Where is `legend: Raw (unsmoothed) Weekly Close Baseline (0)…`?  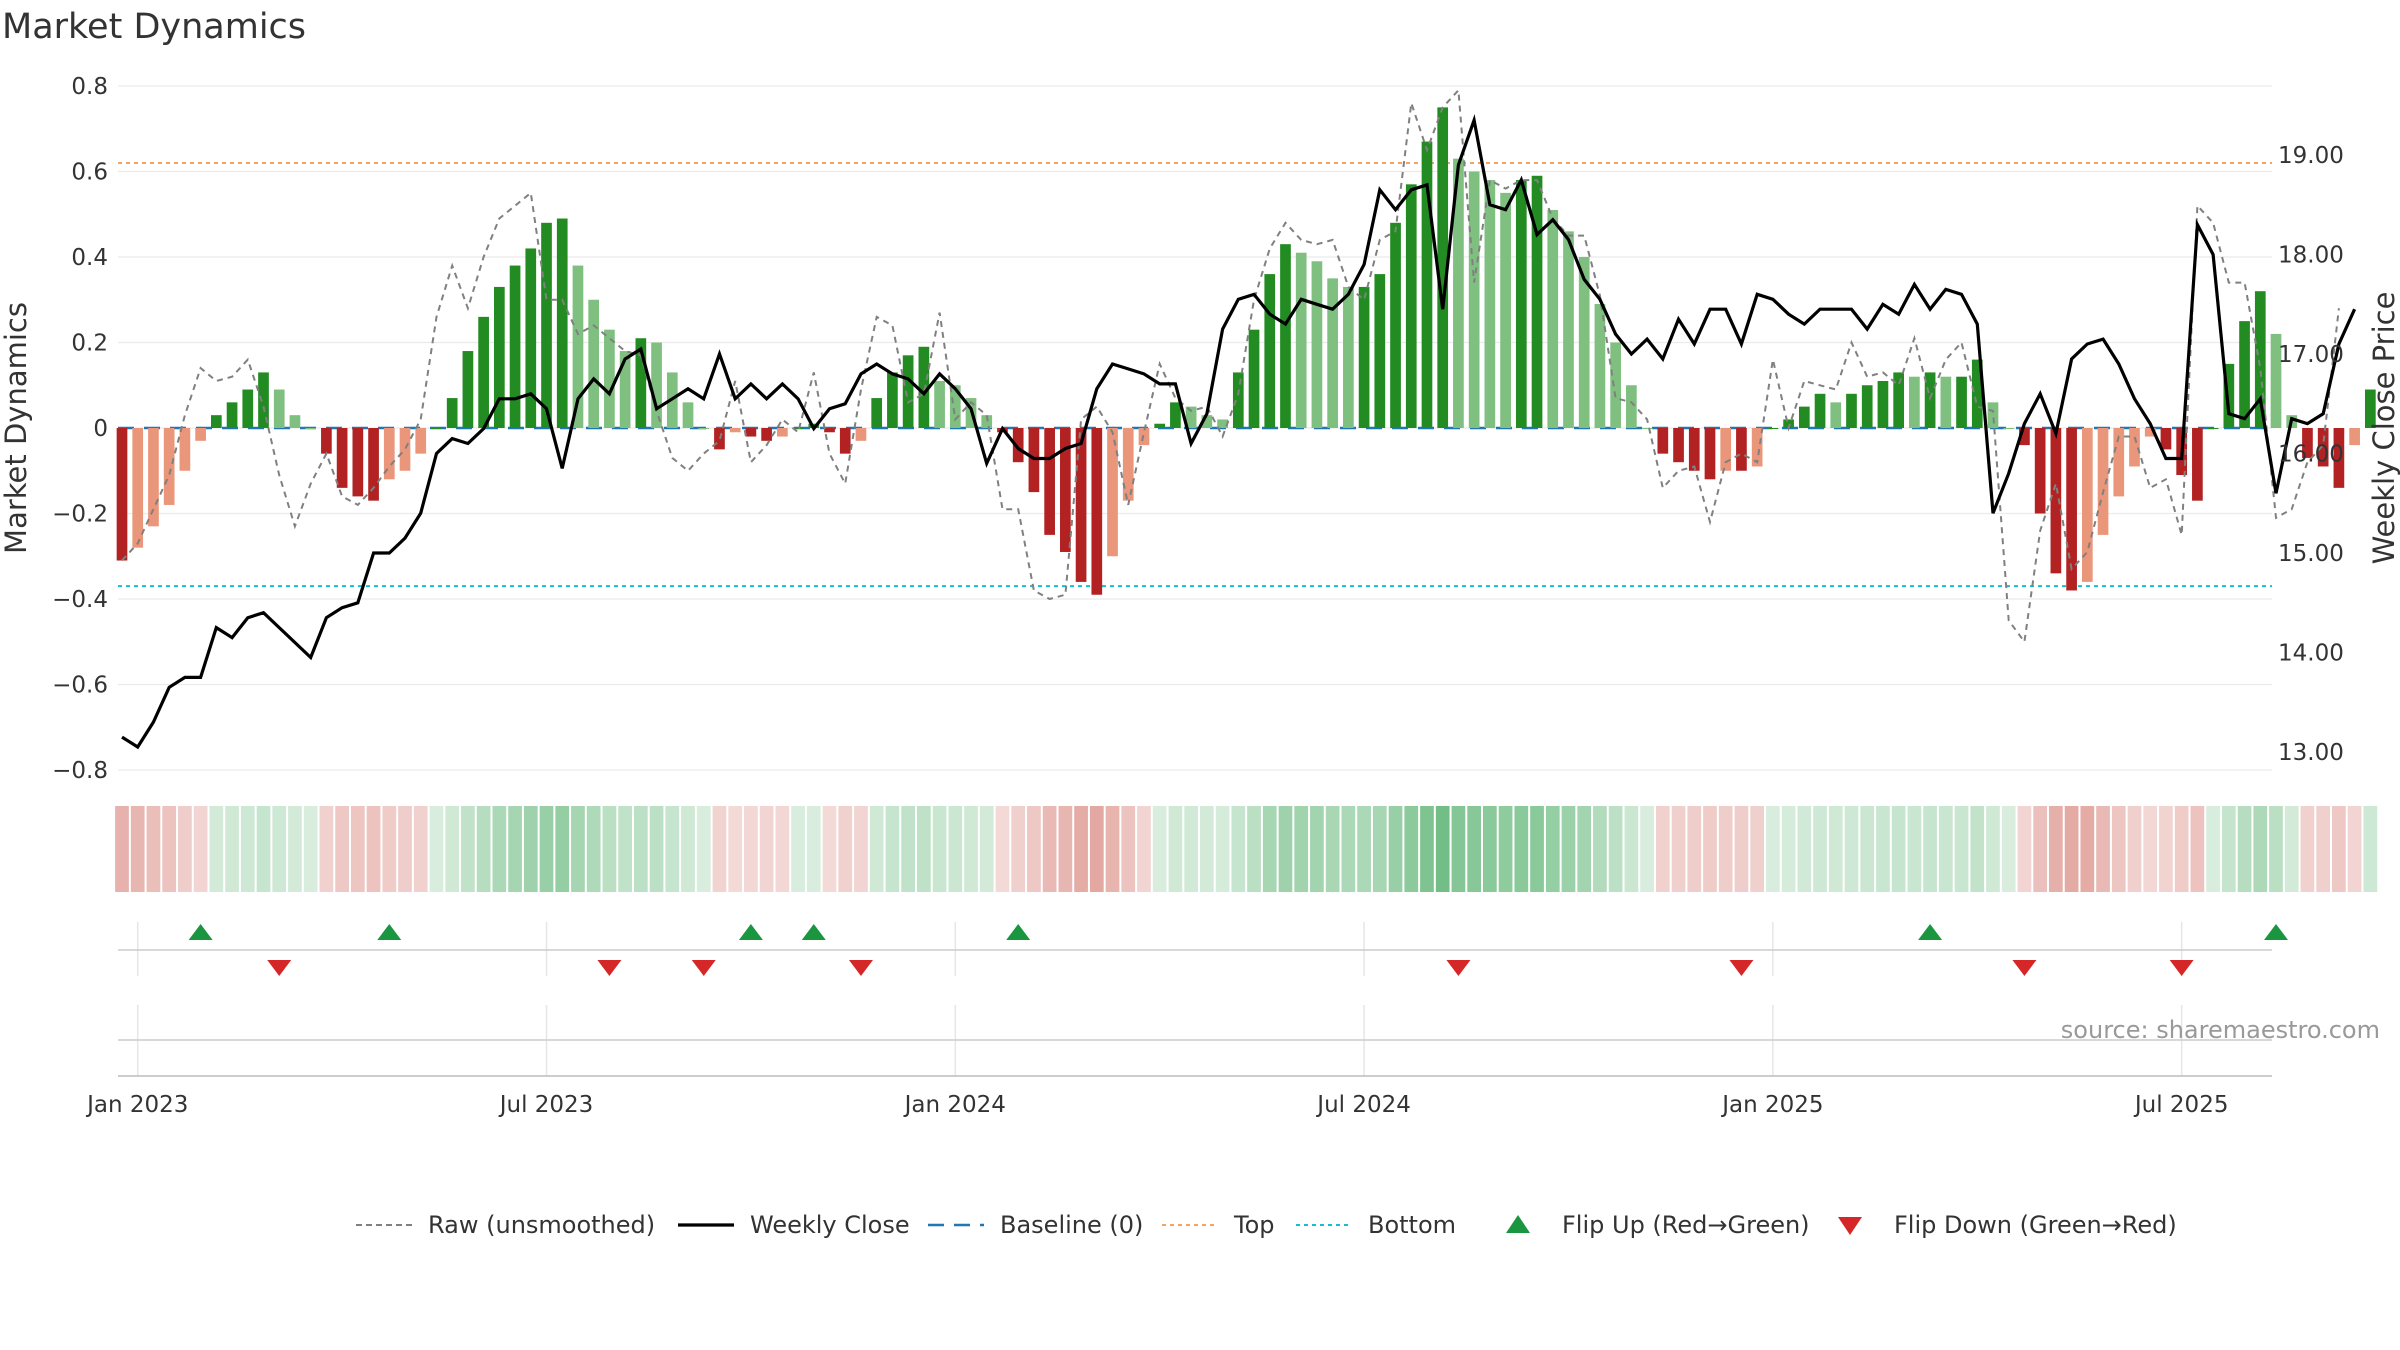
legend: Raw (unsmoothed) Weekly Close Baseline (0)… is located at coordinates (1266, 1225).